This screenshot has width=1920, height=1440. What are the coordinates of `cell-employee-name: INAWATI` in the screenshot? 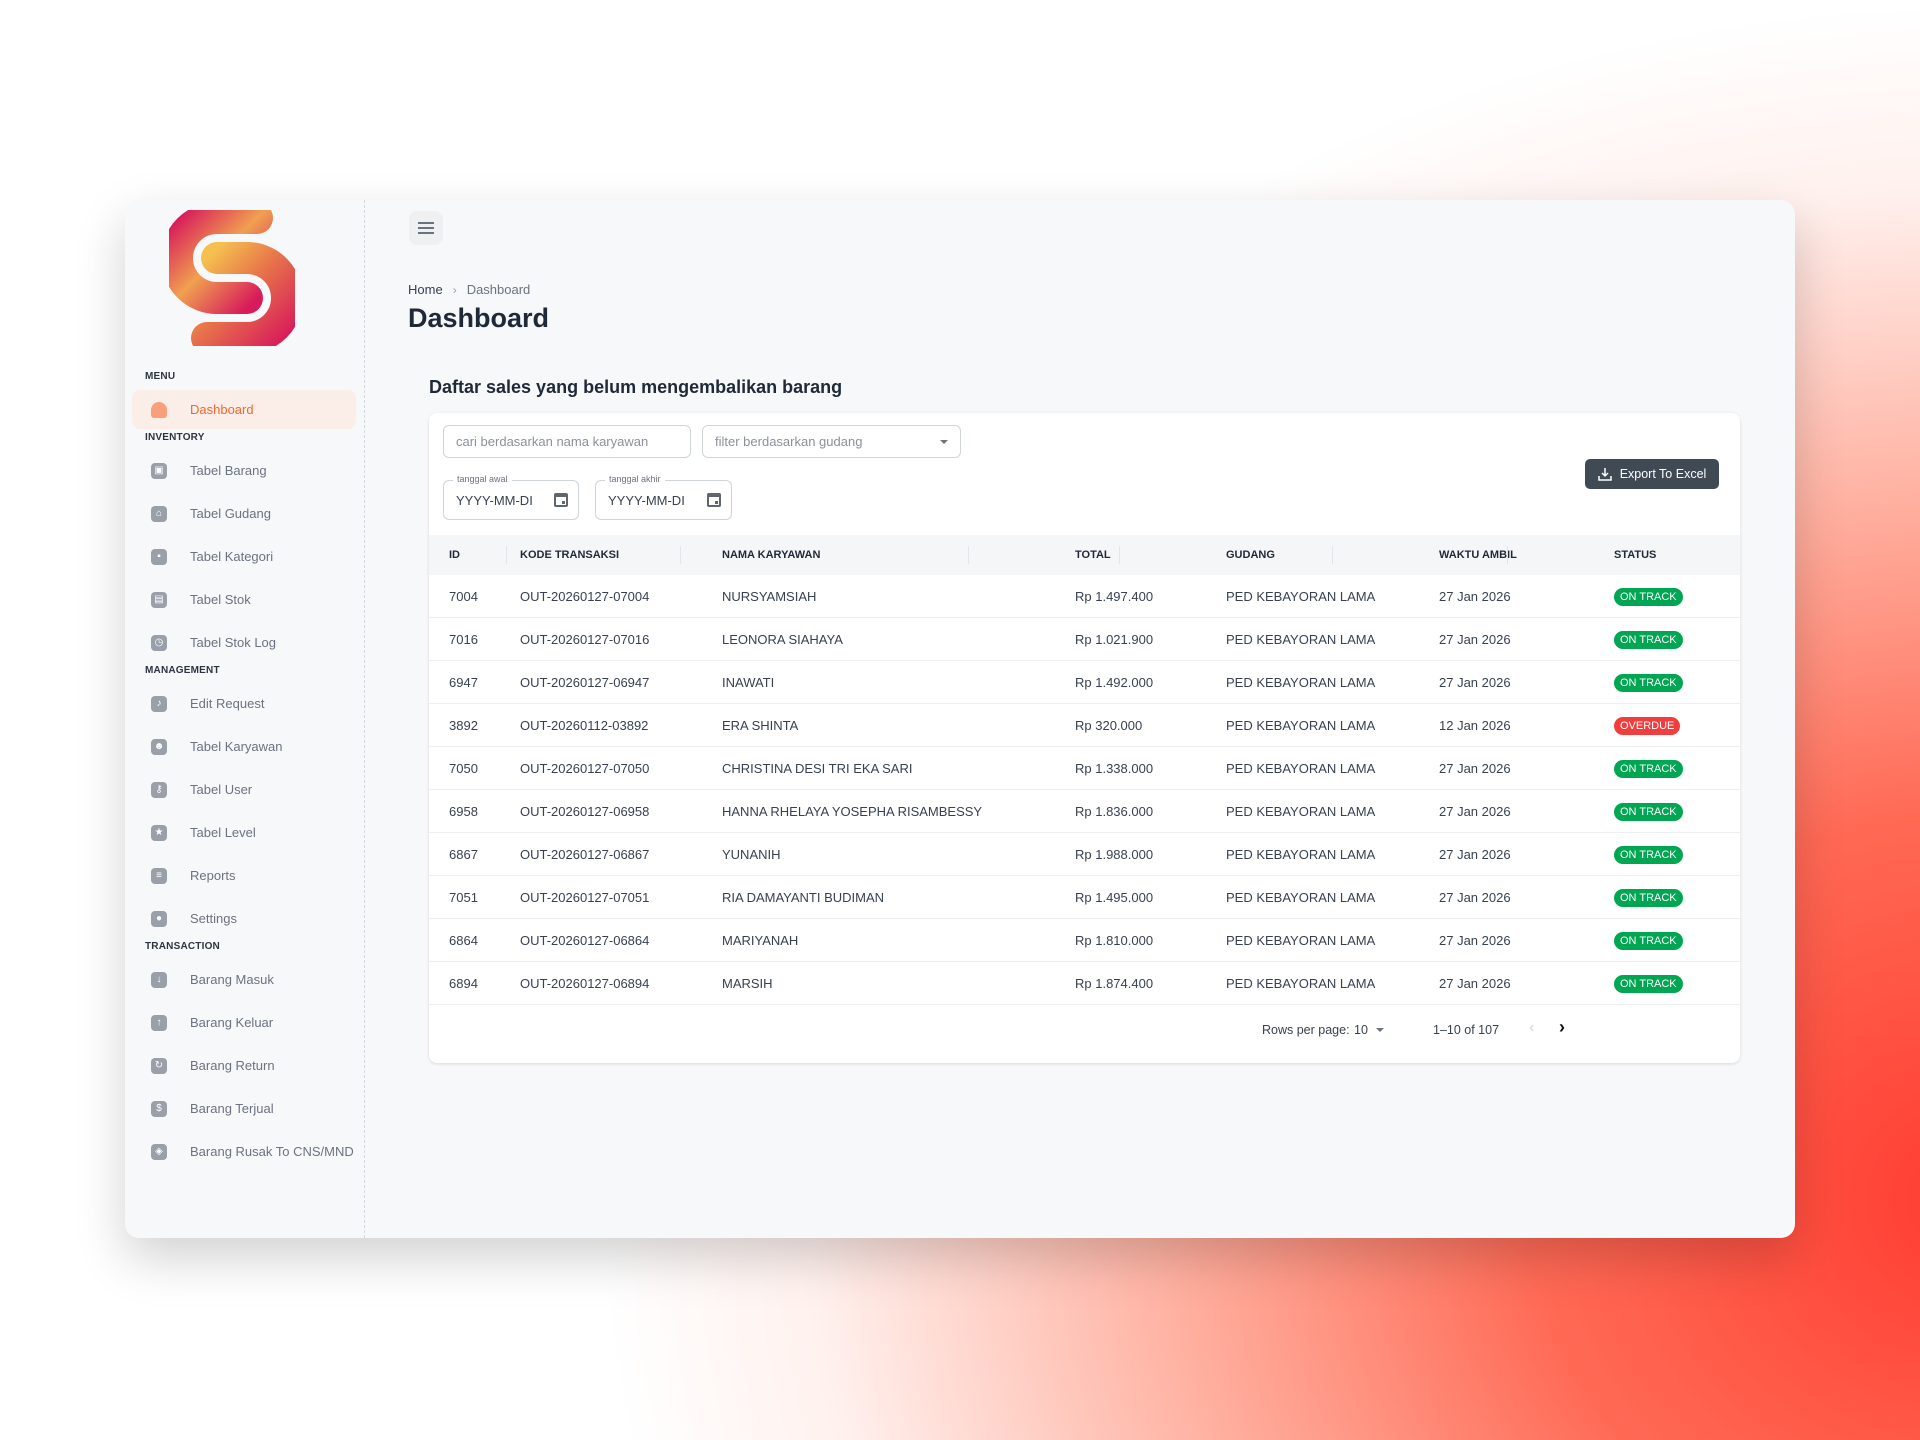 It's located at (748, 682).